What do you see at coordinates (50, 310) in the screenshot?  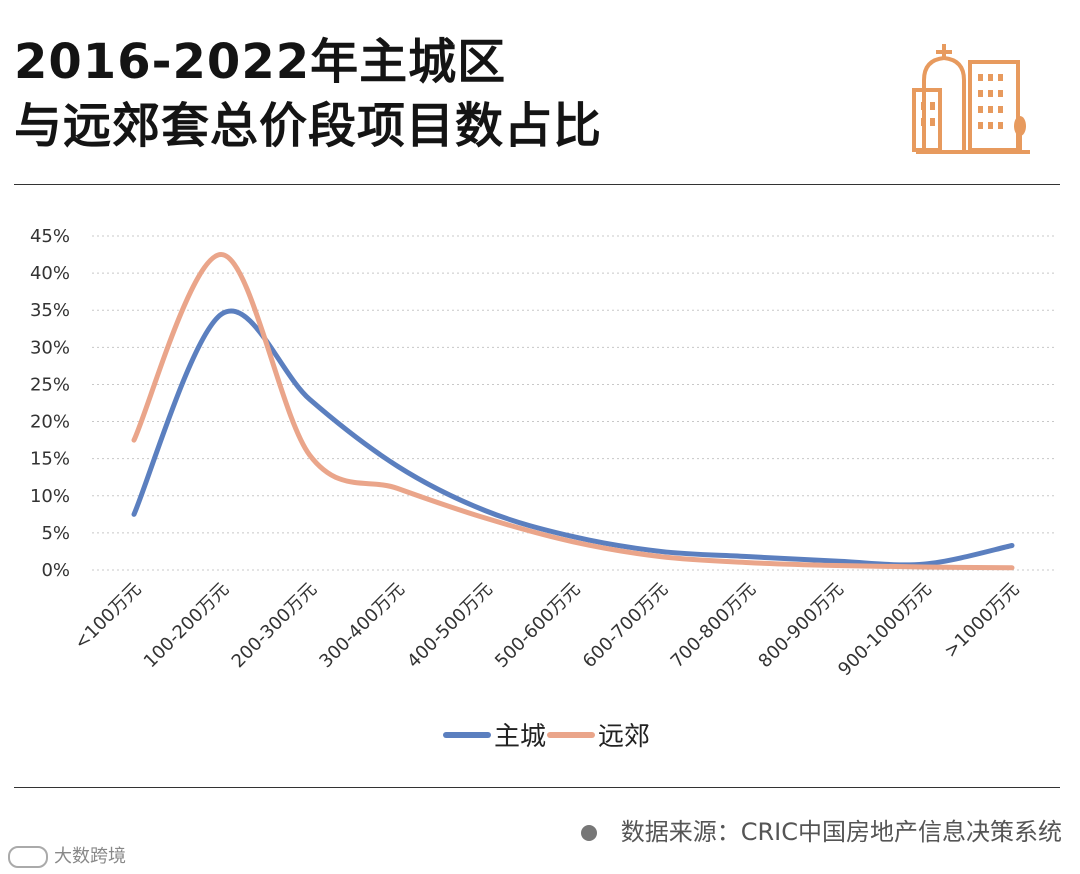 I see `y-tick-label: 35%` at bounding box center [50, 310].